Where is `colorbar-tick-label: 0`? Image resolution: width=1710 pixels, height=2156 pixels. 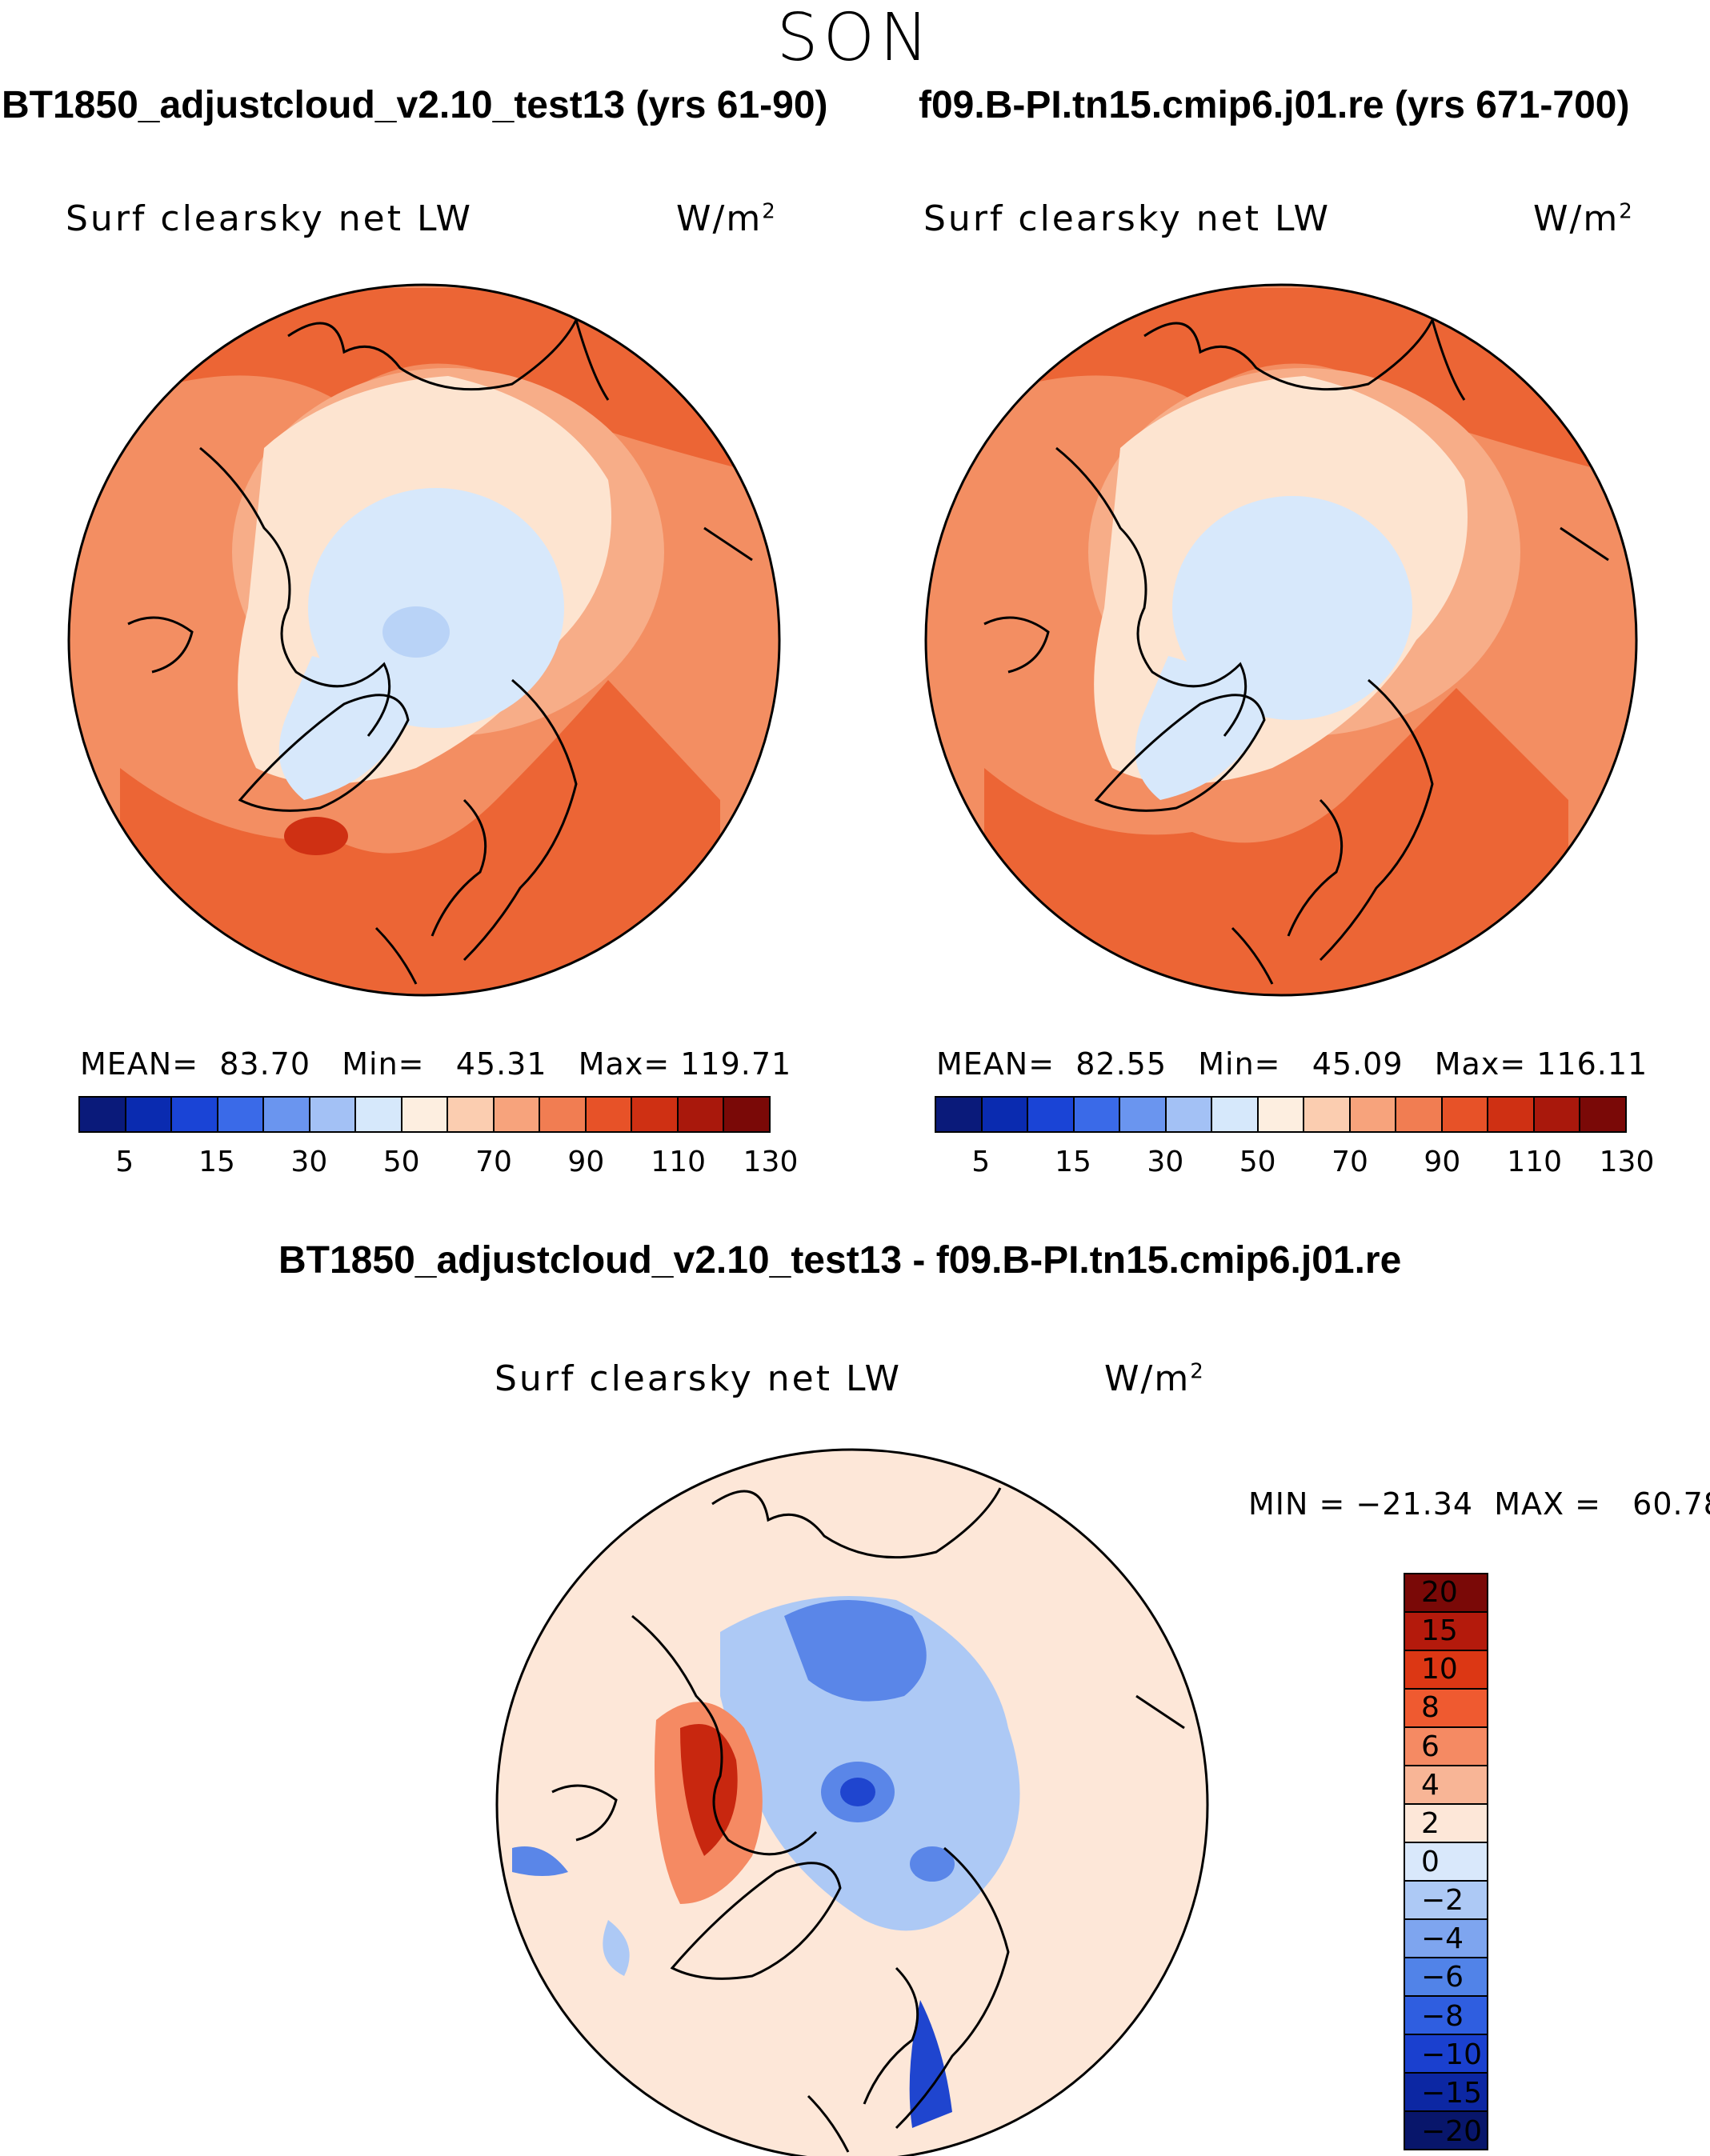 colorbar-tick-label: 0 is located at coordinates (1430, 1862).